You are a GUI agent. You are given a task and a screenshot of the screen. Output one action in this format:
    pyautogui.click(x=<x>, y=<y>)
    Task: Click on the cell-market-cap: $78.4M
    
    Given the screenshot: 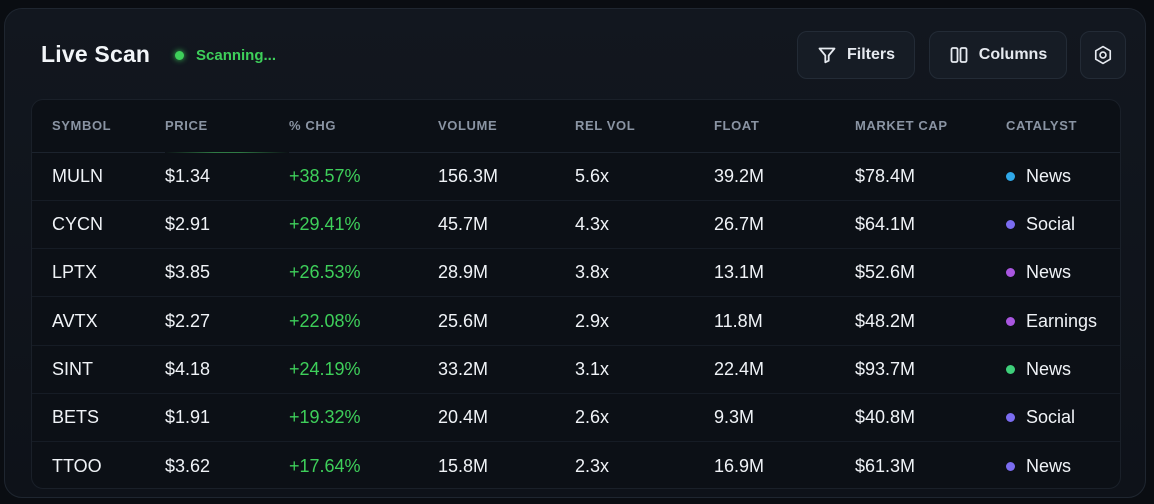 What is the action you would take?
    pyautogui.click(x=930, y=176)
    